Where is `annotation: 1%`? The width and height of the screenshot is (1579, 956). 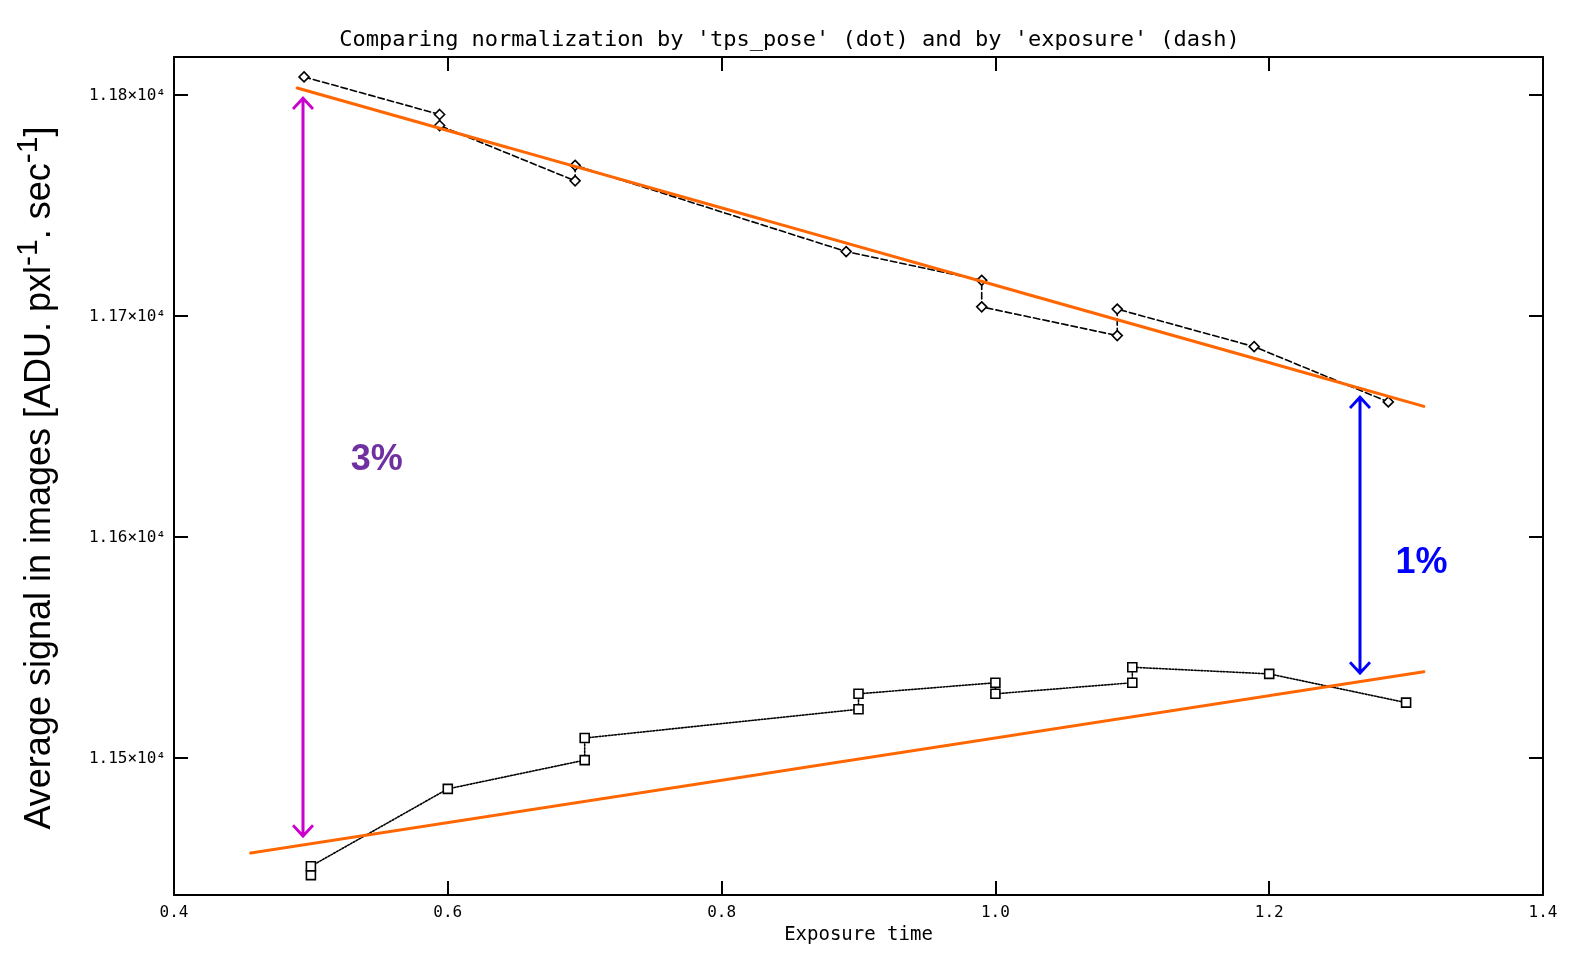 annotation: 1% is located at coordinates (1421, 560).